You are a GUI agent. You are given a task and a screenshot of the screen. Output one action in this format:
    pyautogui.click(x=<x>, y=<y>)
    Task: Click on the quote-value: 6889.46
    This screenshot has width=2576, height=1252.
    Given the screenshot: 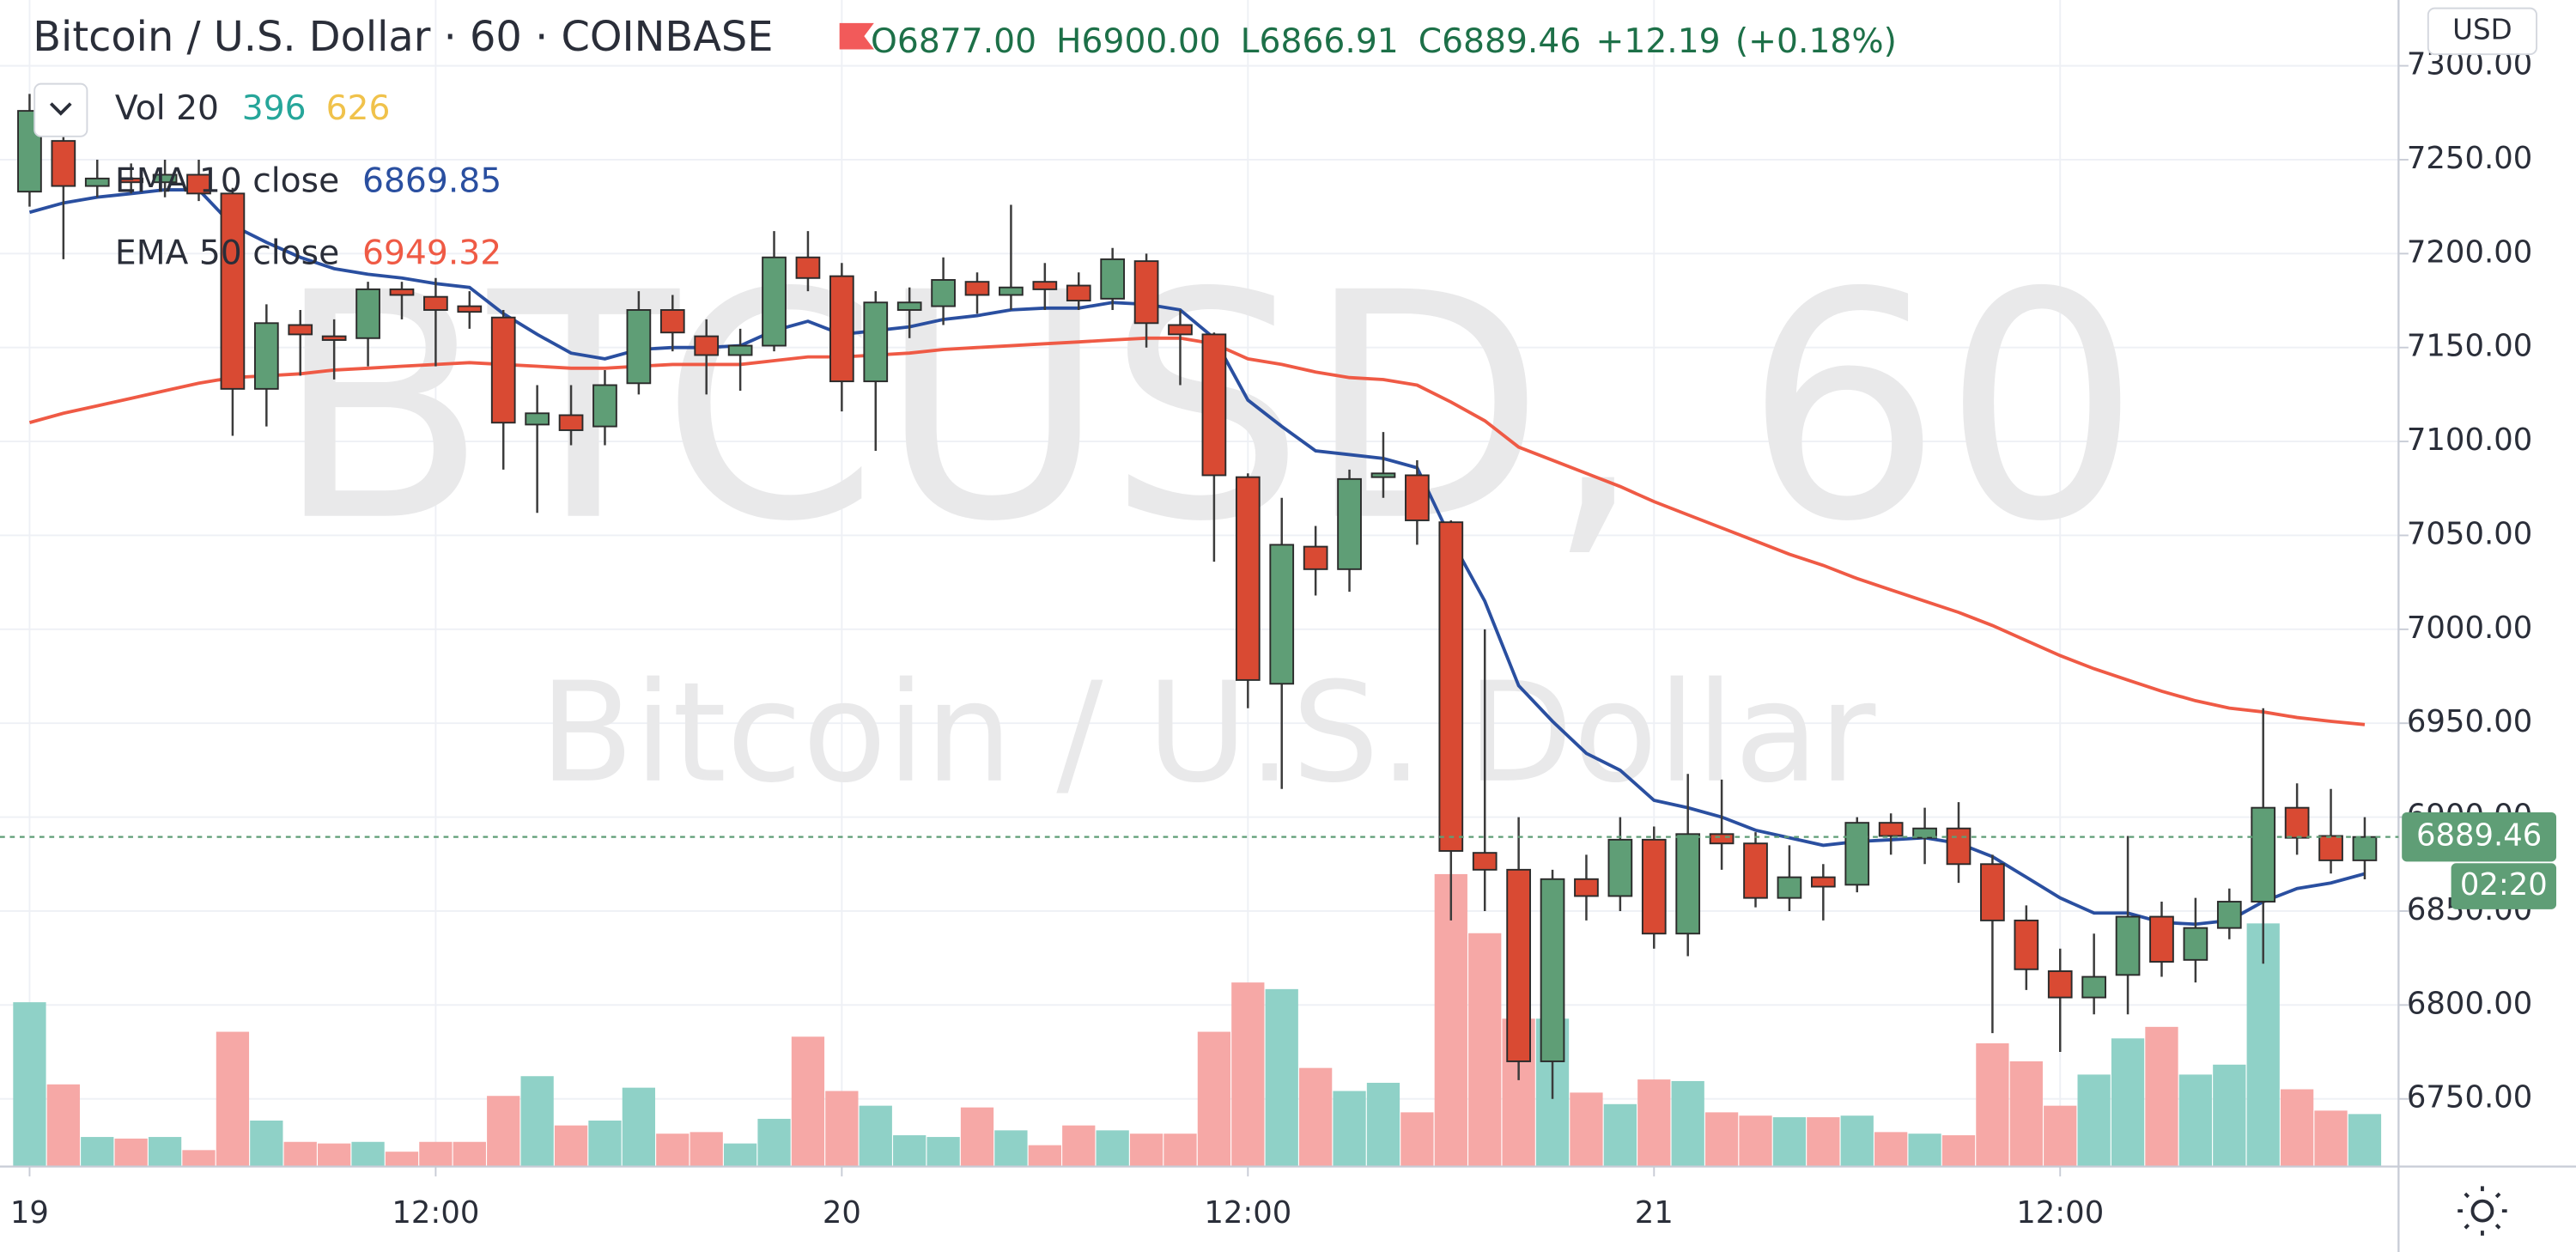 What is the action you would take?
    pyautogui.click(x=1511, y=40)
    